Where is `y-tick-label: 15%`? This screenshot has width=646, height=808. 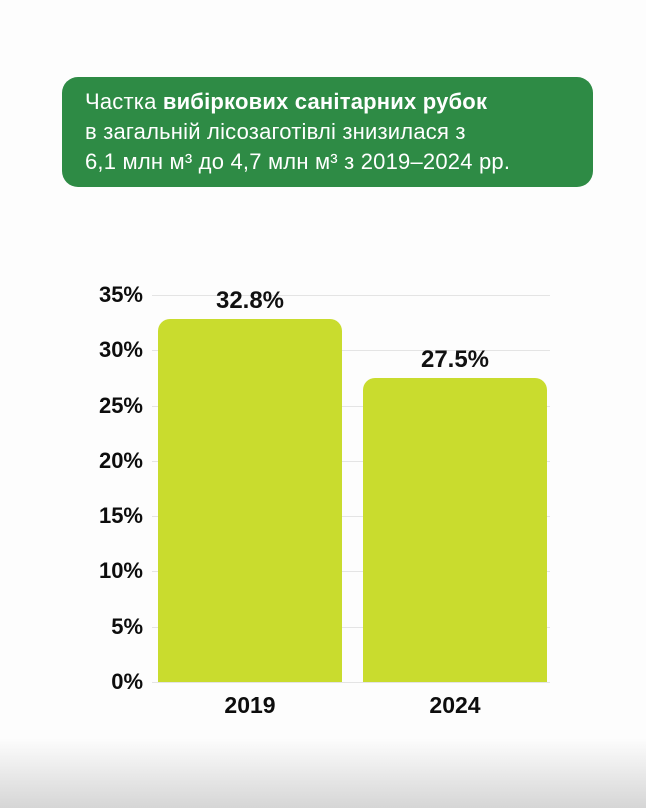 y-tick-label: 15% is located at coordinates (120, 516).